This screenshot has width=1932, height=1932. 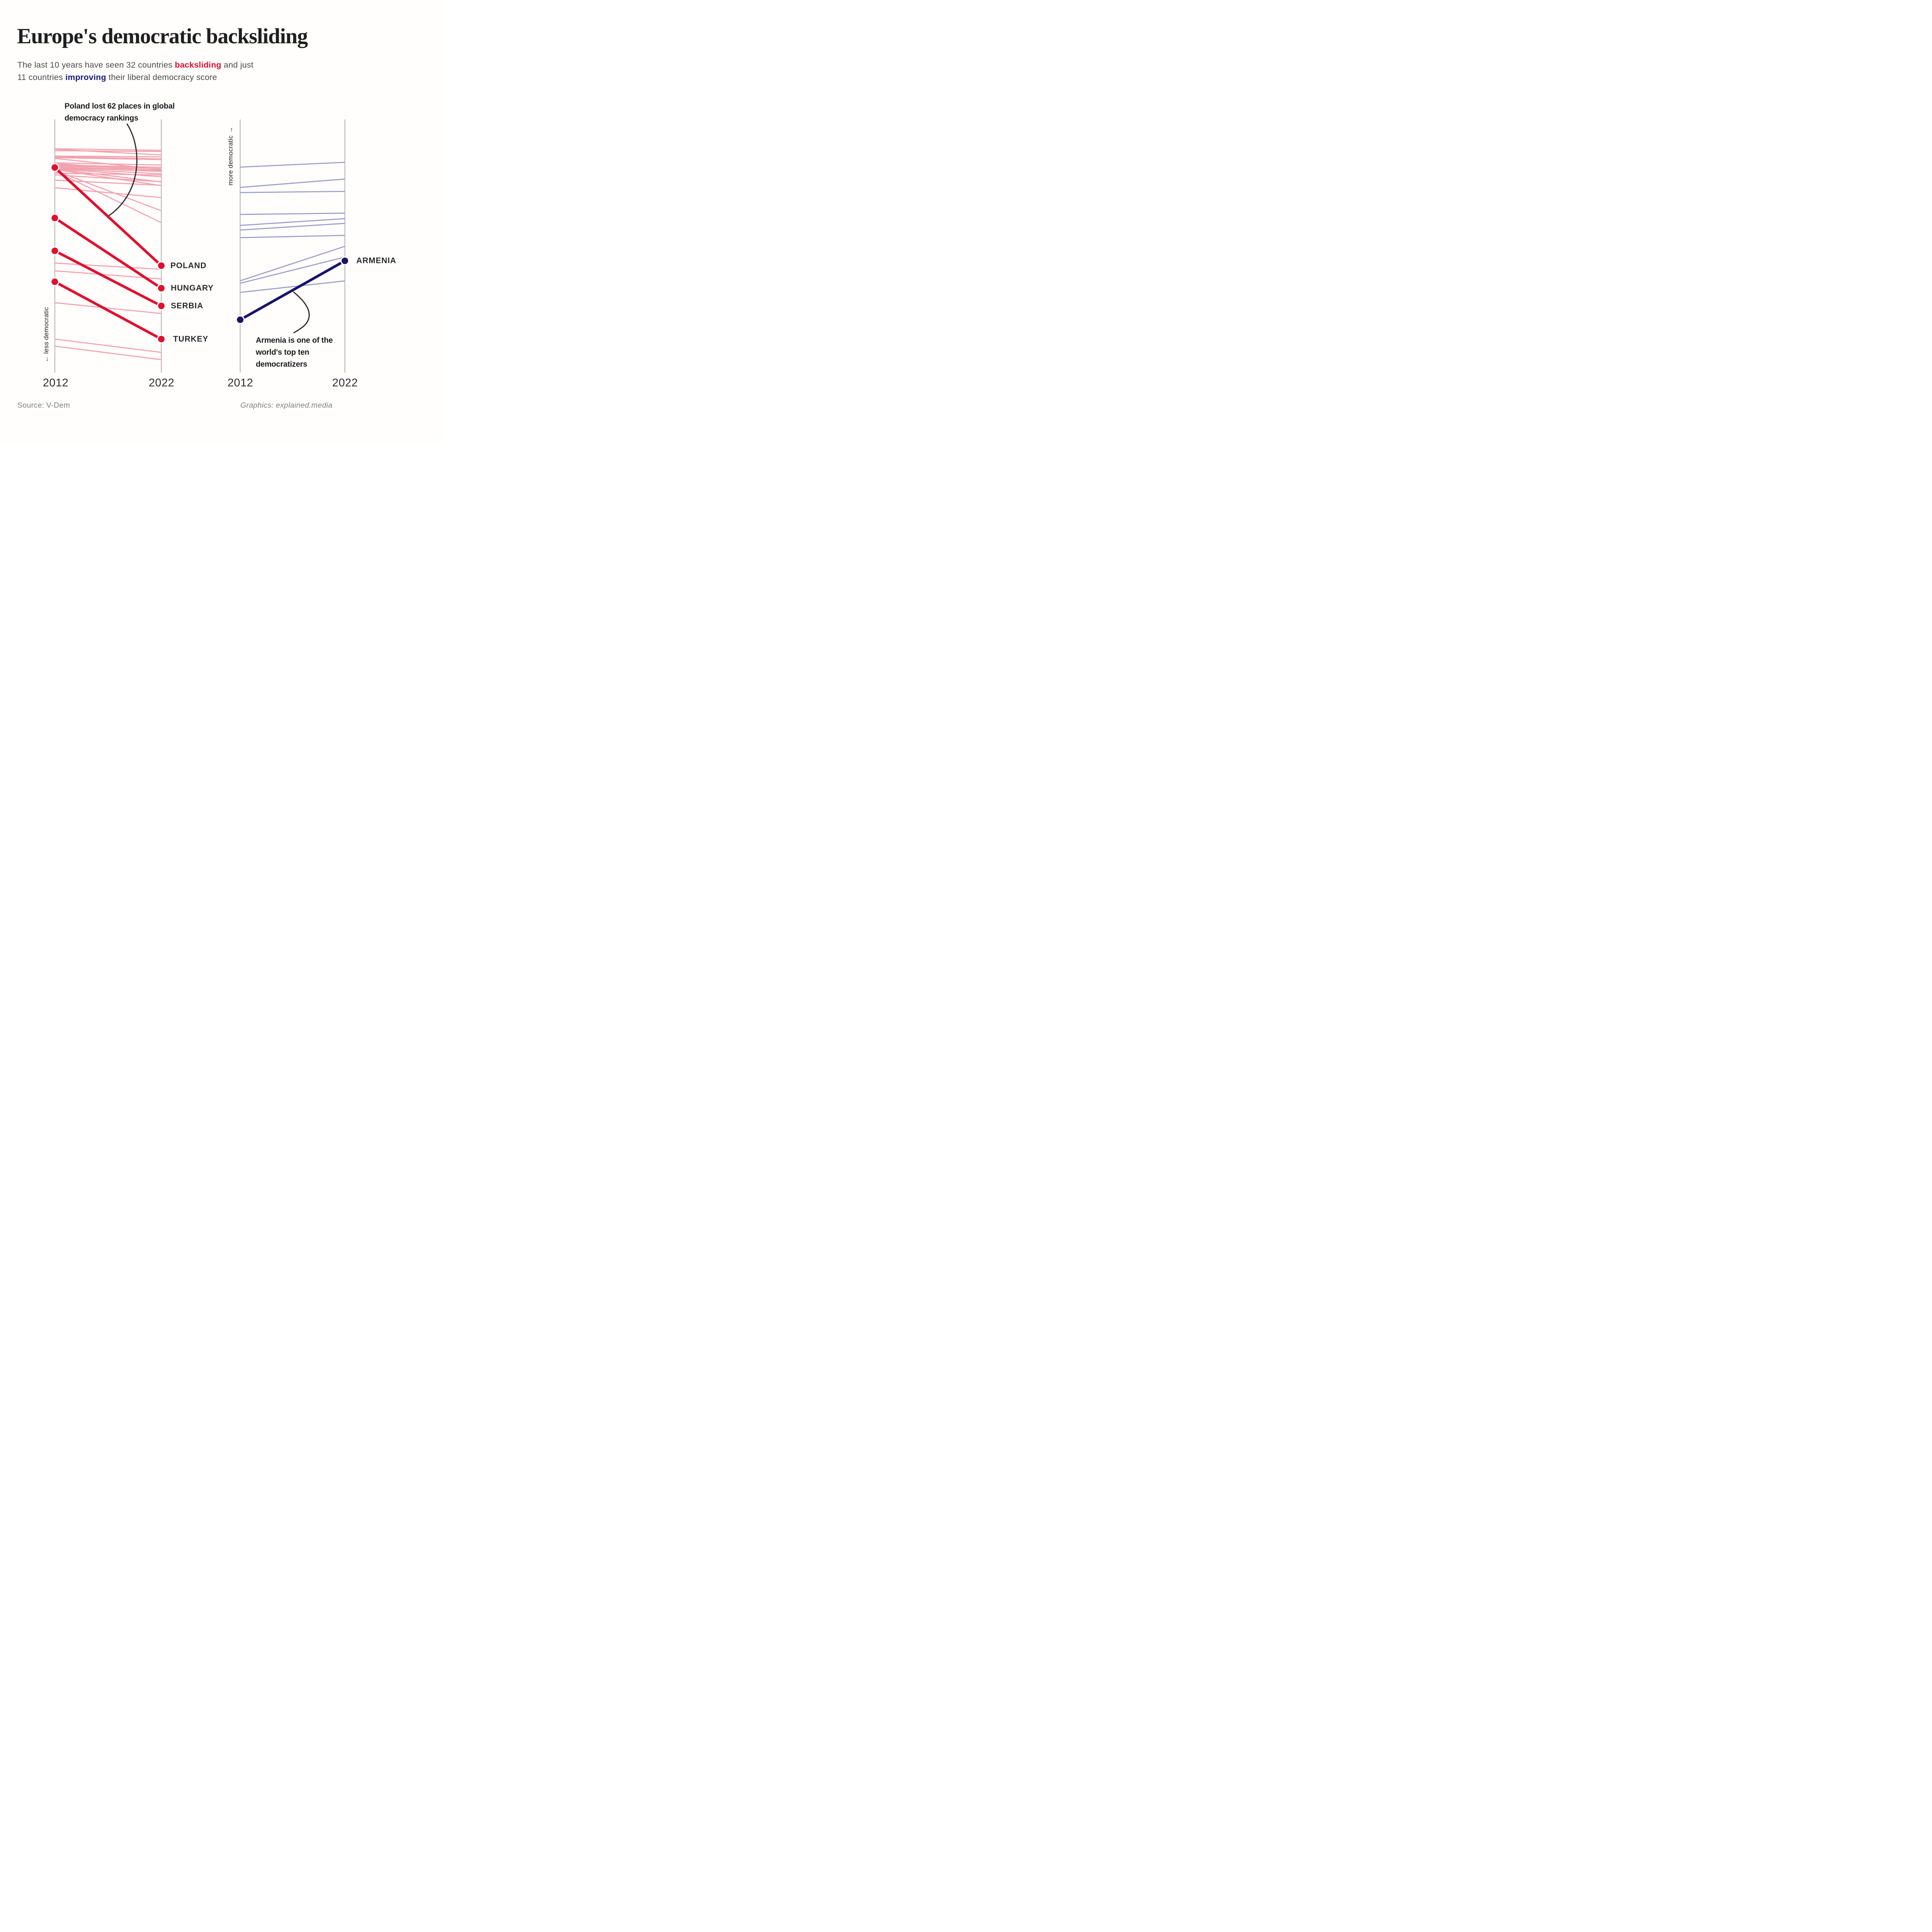 I want to click on subtitle-text: The last 10 years have seen 32 countries, so click(x=96, y=65).